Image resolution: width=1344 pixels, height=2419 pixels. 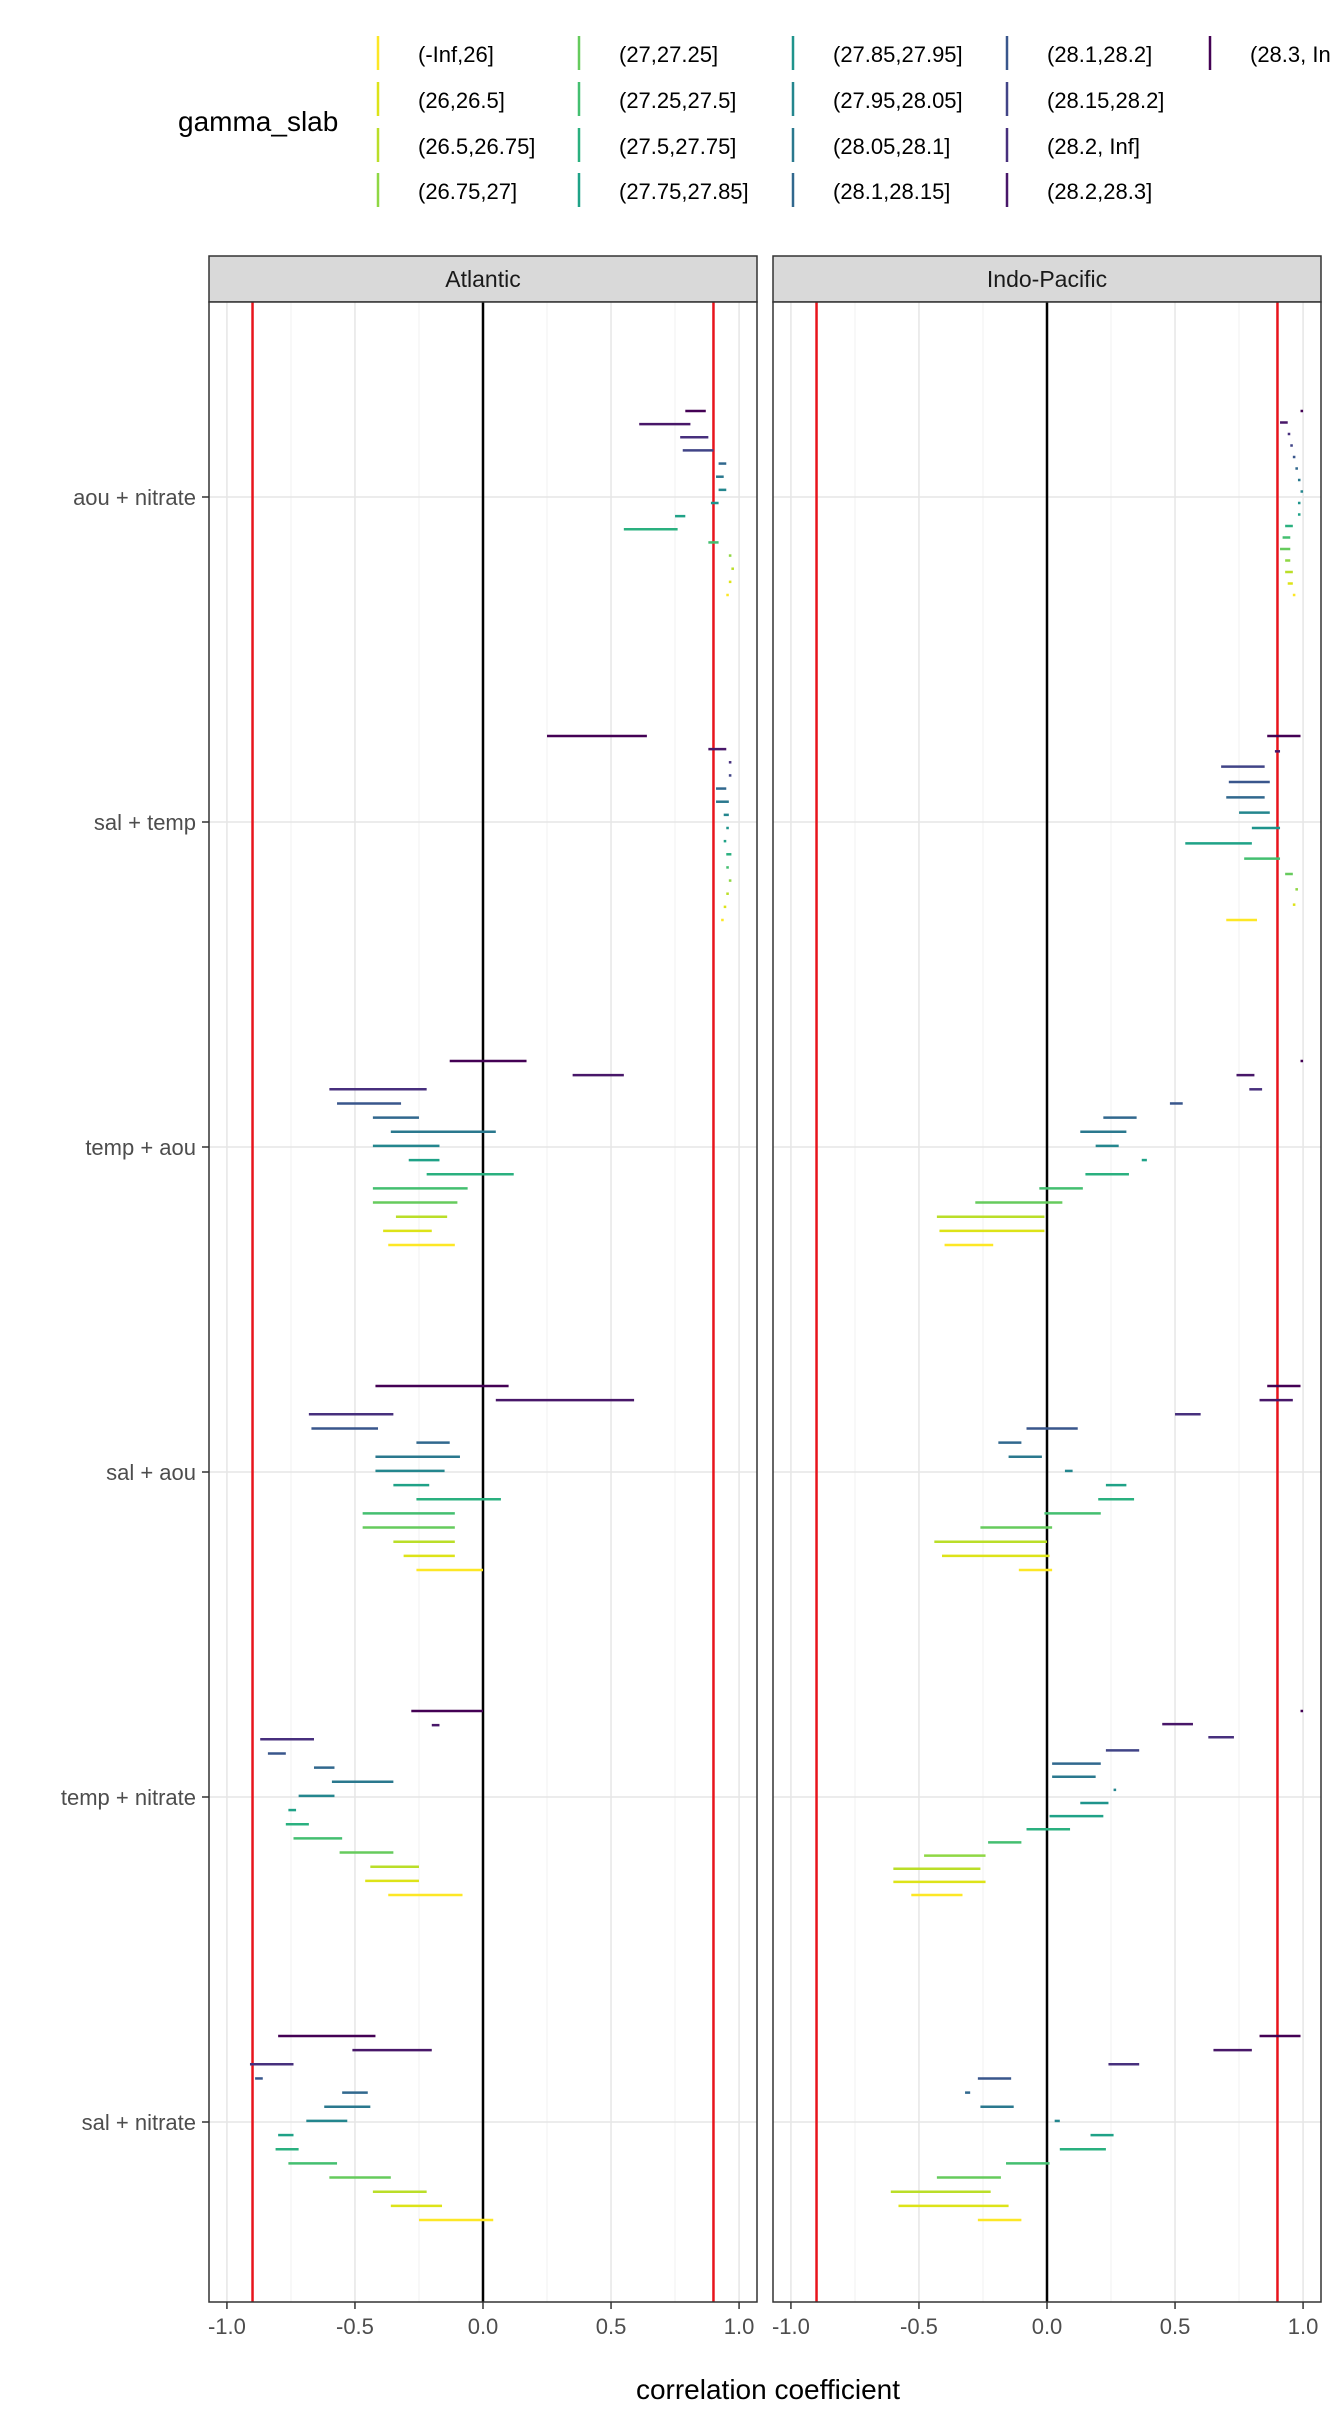 I want to click on y-tick-label: sal + nitrate, so click(x=139, y=2122).